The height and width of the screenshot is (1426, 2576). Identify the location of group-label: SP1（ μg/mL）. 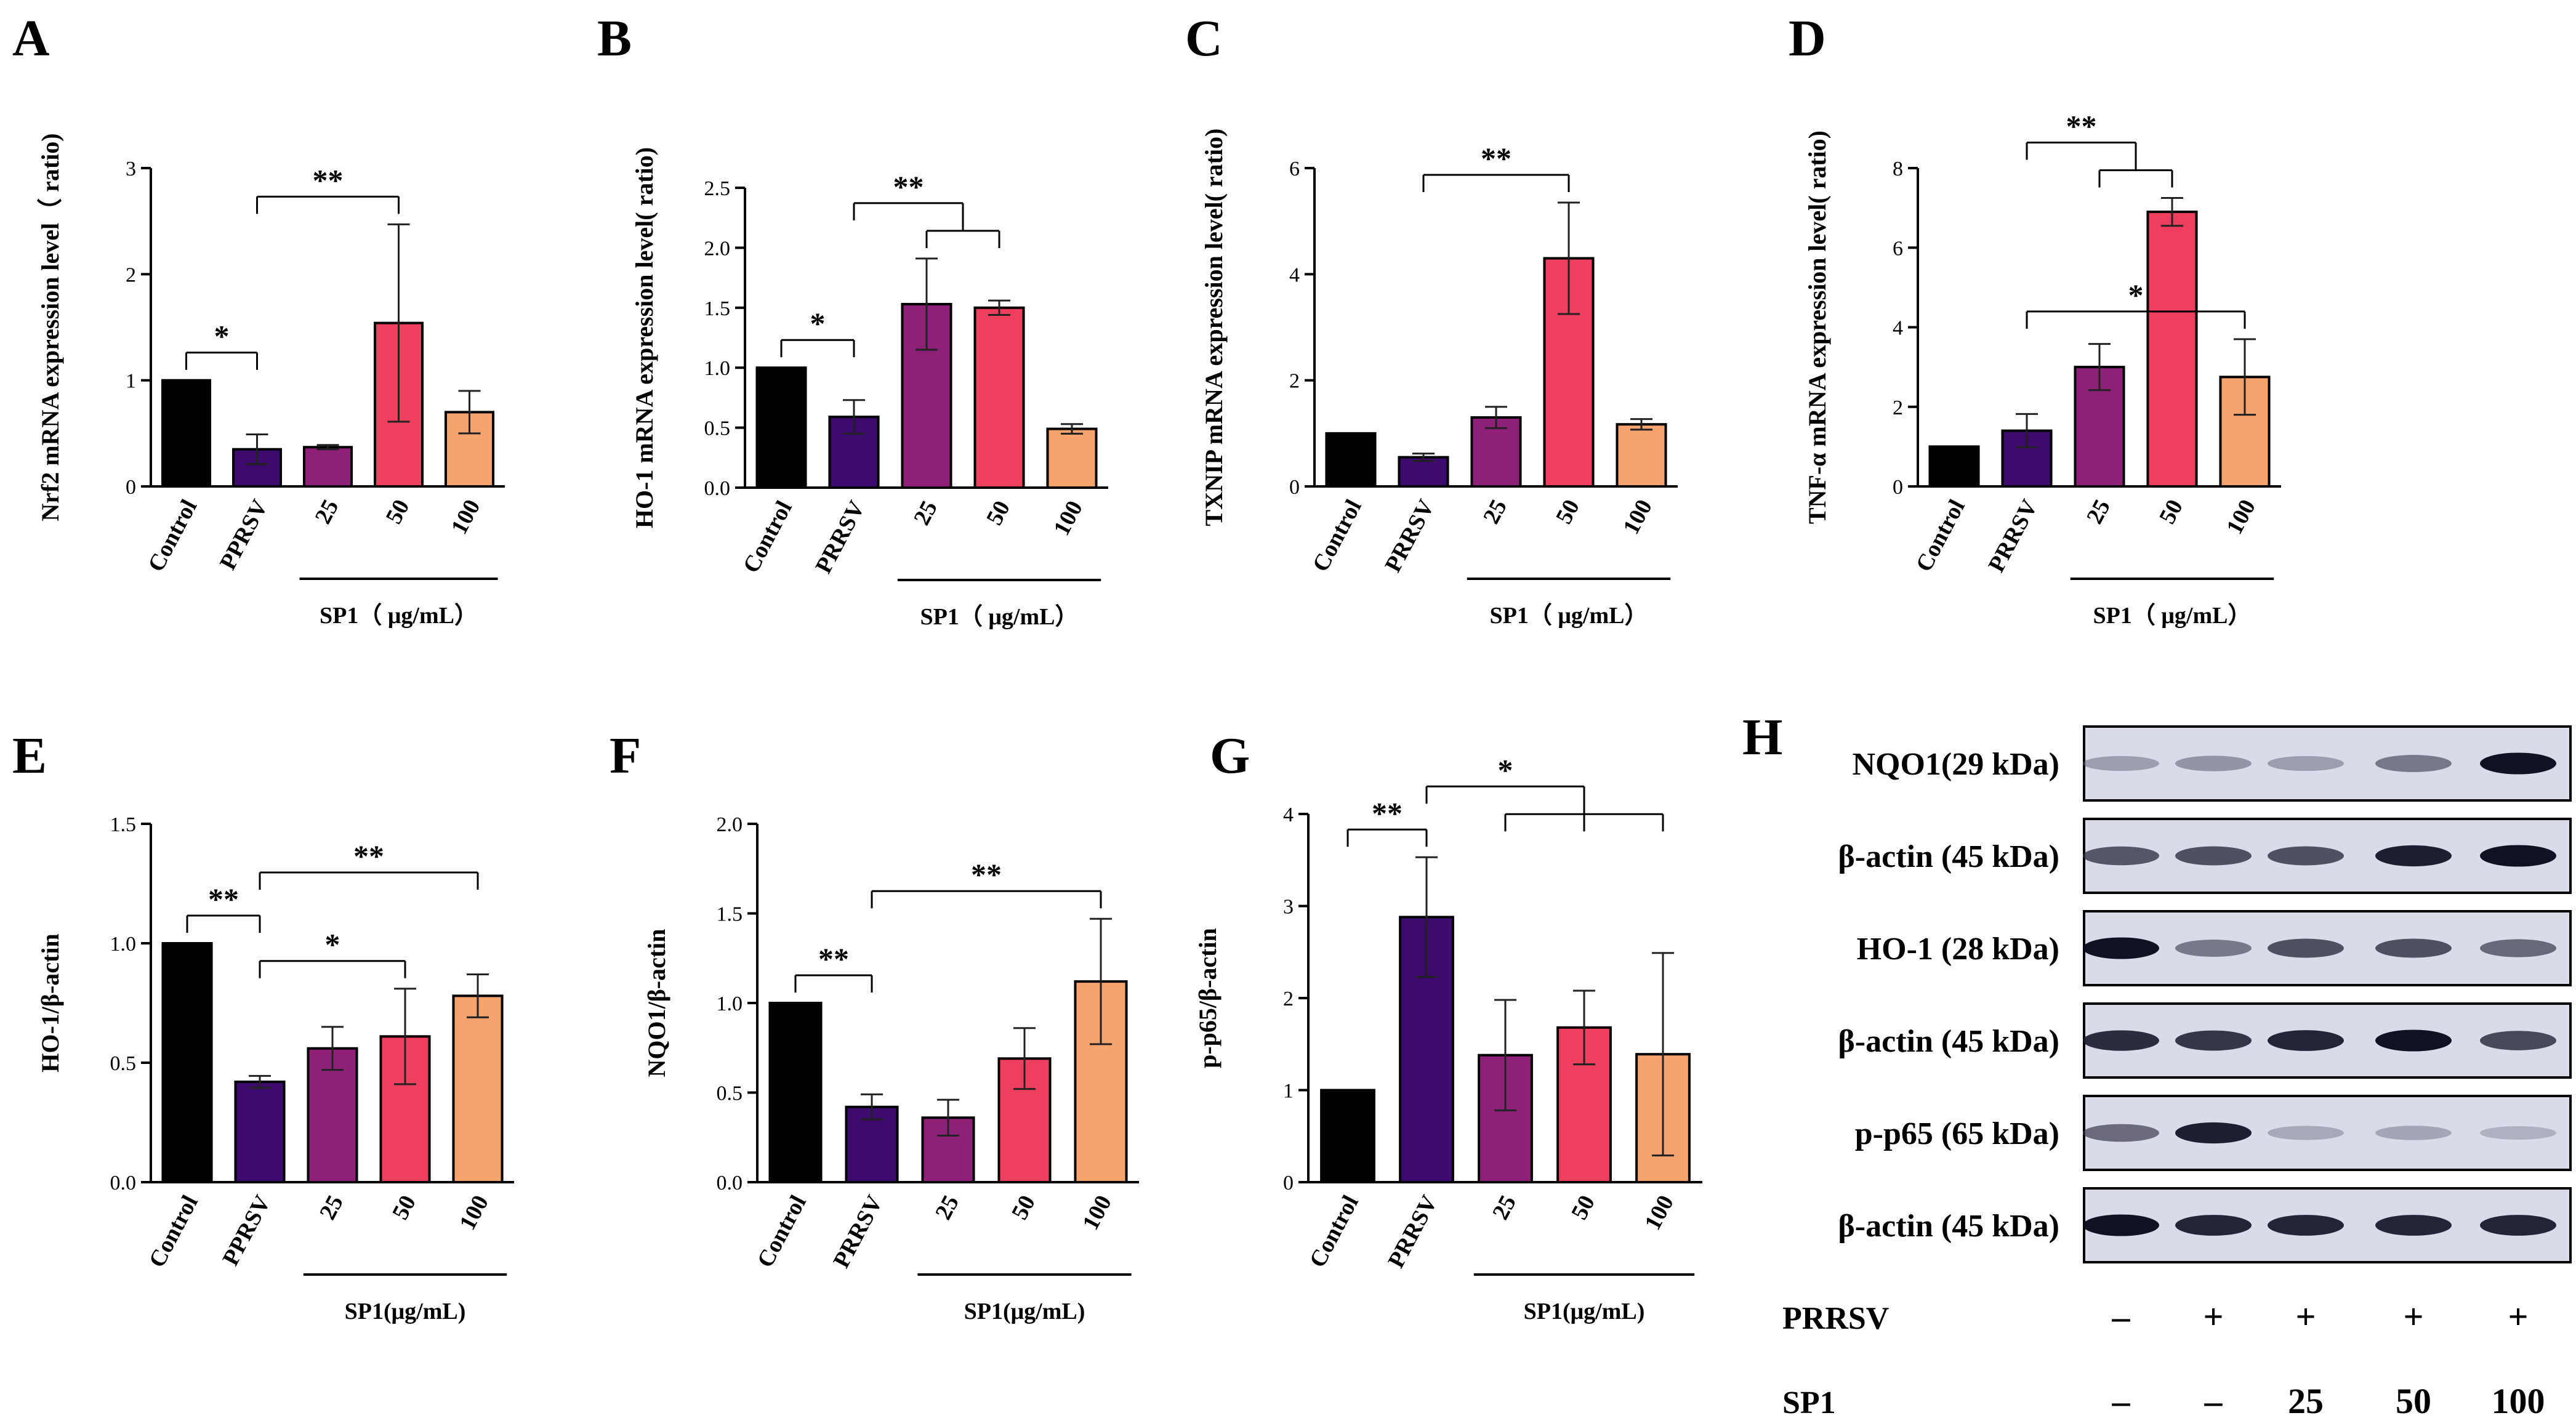
(399, 616).